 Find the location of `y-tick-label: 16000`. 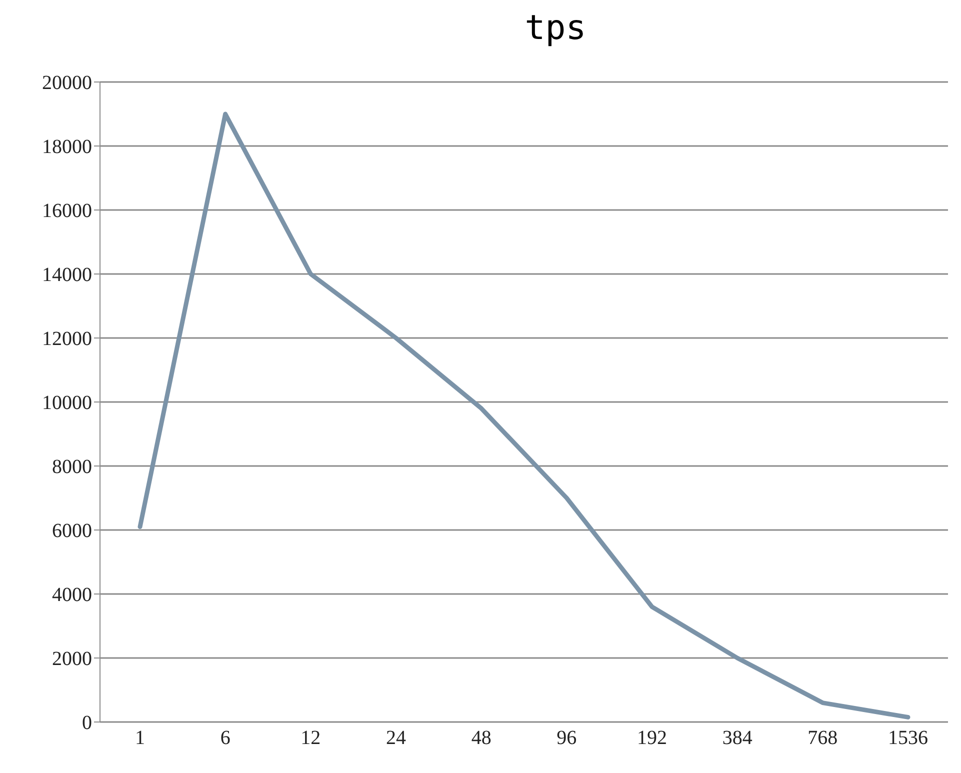

y-tick-label: 16000 is located at coordinates (67, 211).